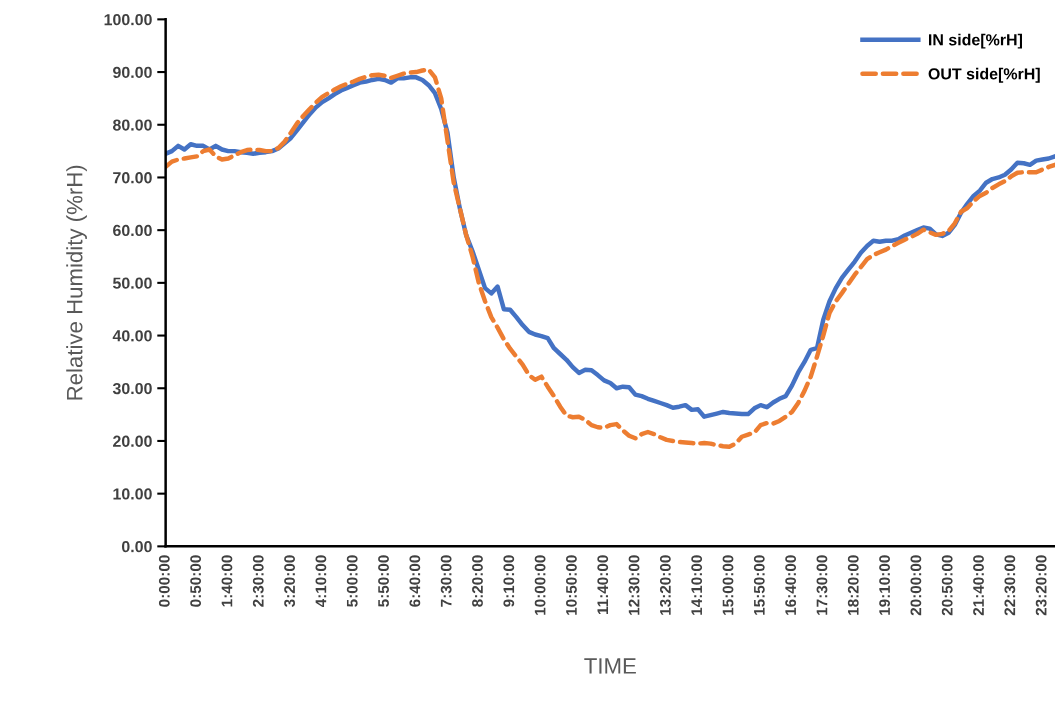 This screenshot has height=717, width=1055. Describe the element at coordinates (128, 19) in the screenshot. I see `y-tick-label: 100.00` at that location.